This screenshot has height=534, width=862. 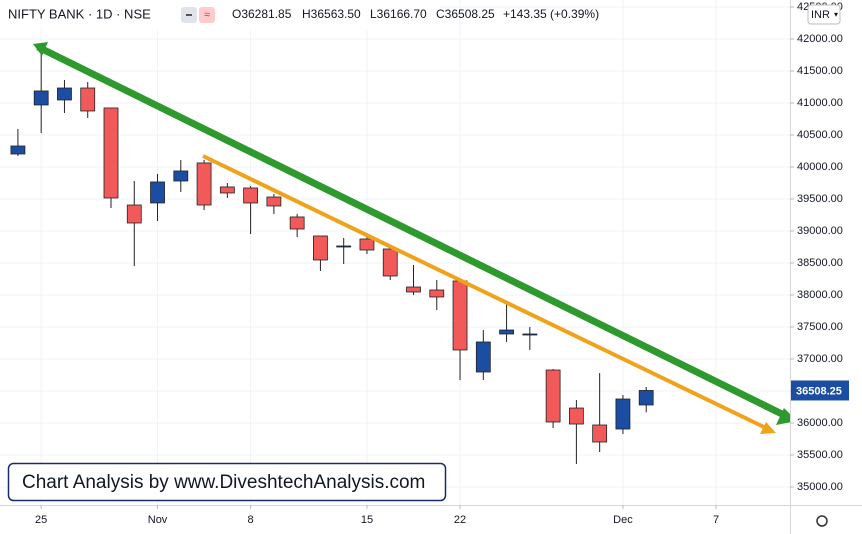 I want to click on icon-glyph: ≈, so click(x=207, y=15).